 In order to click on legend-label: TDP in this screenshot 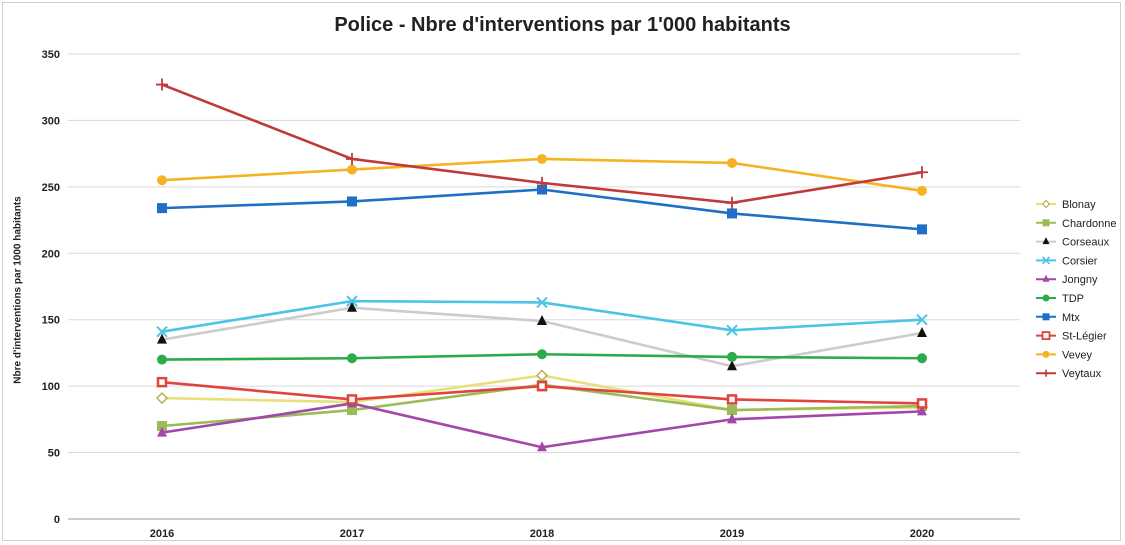, I will do `click(1073, 299)`.